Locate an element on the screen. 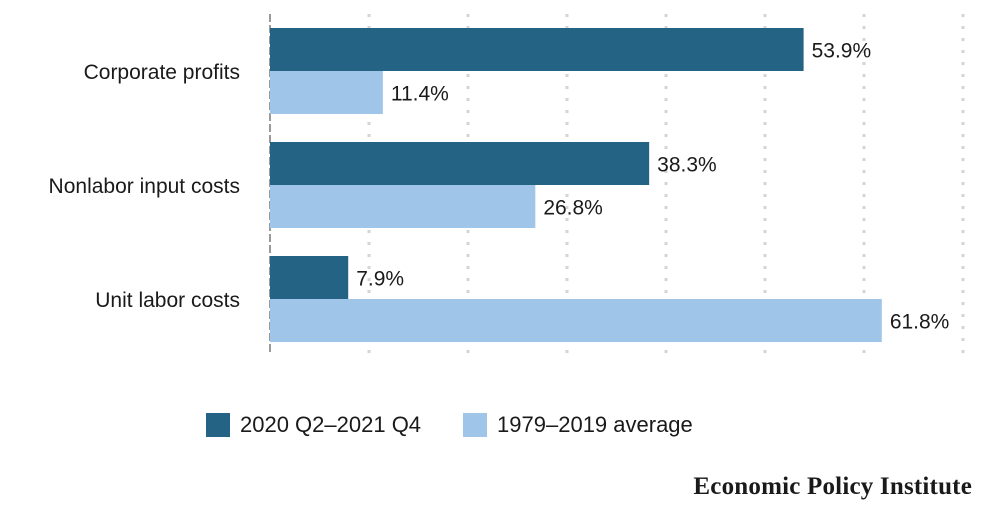 The image size is (1000, 527). value-label-nonlabor-input-costs-series-0: 38.3% is located at coordinates (687, 165).